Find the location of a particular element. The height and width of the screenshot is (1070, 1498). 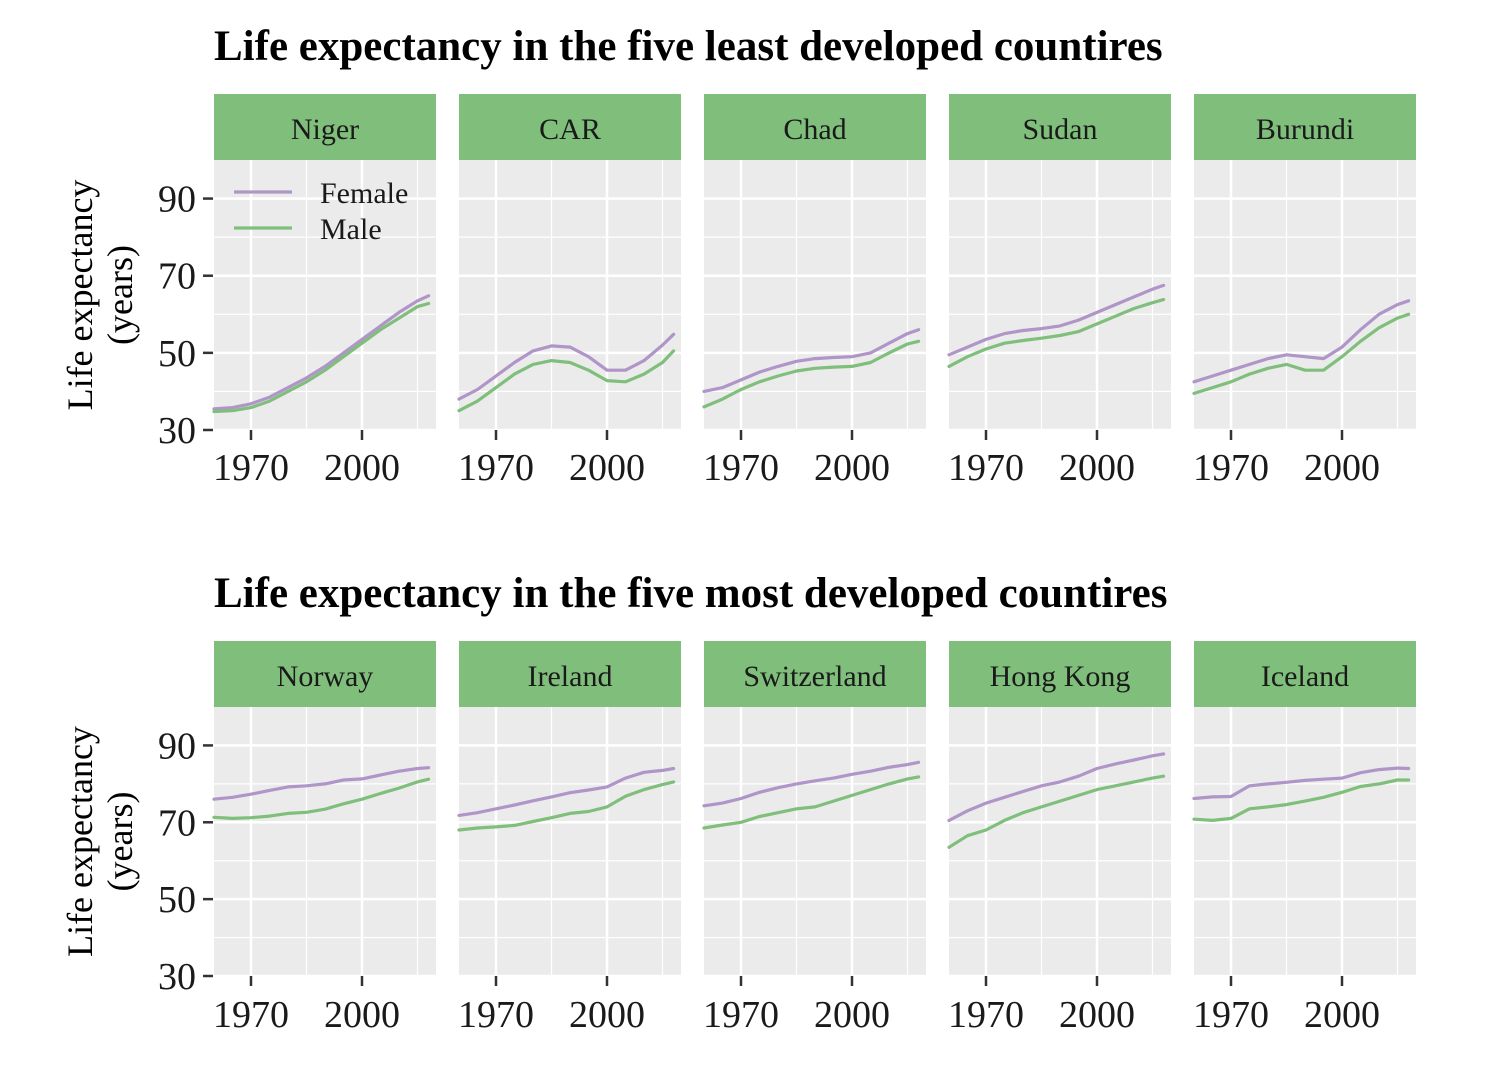

panel-burundi: Burundi 1970 2000 is located at coordinates (1304, 291).